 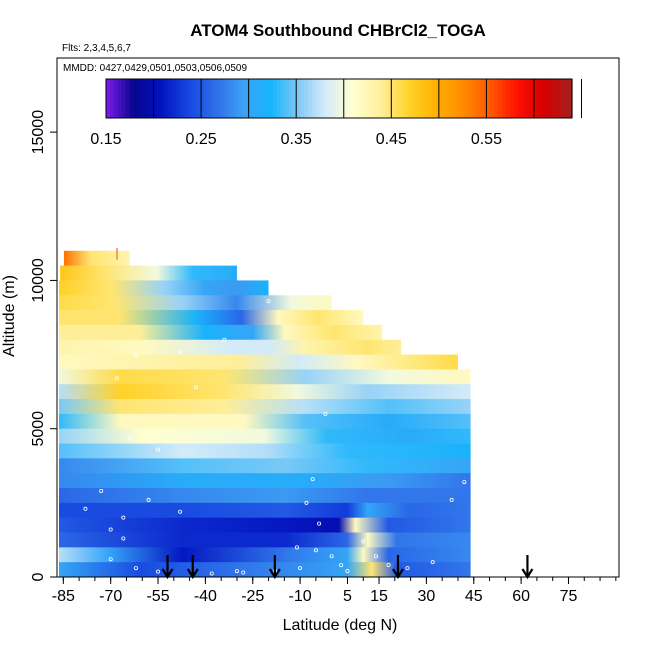 What do you see at coordinates (379, 596) in the screenshot?
I see `x-tick-label: 15` at bounding box center [379, 596].